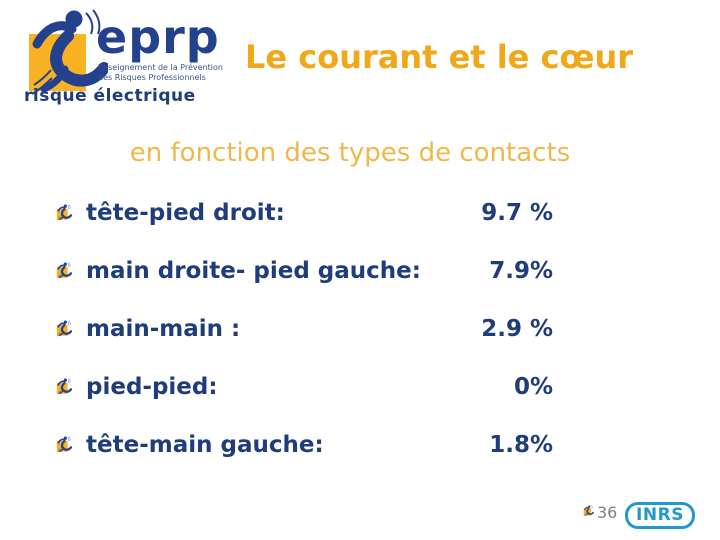  What do you see at coordinates (607, 512) in the screenshot?
I see `page-number: 36` at bounding box center [607, 512].